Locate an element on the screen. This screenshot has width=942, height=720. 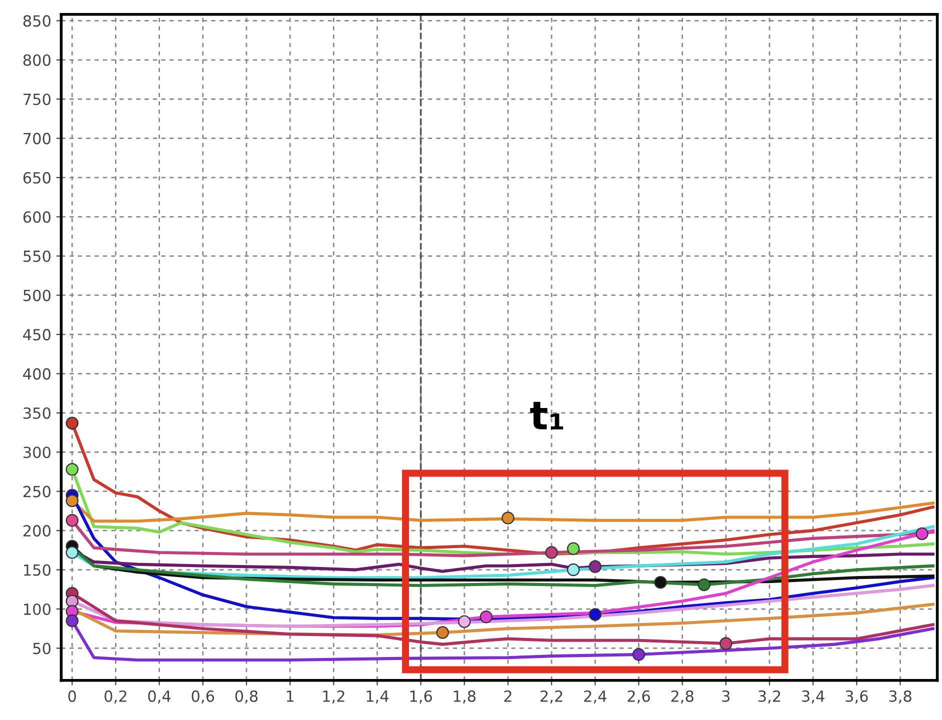
y-tick-label: 50 is located at coordinates (41, 648).